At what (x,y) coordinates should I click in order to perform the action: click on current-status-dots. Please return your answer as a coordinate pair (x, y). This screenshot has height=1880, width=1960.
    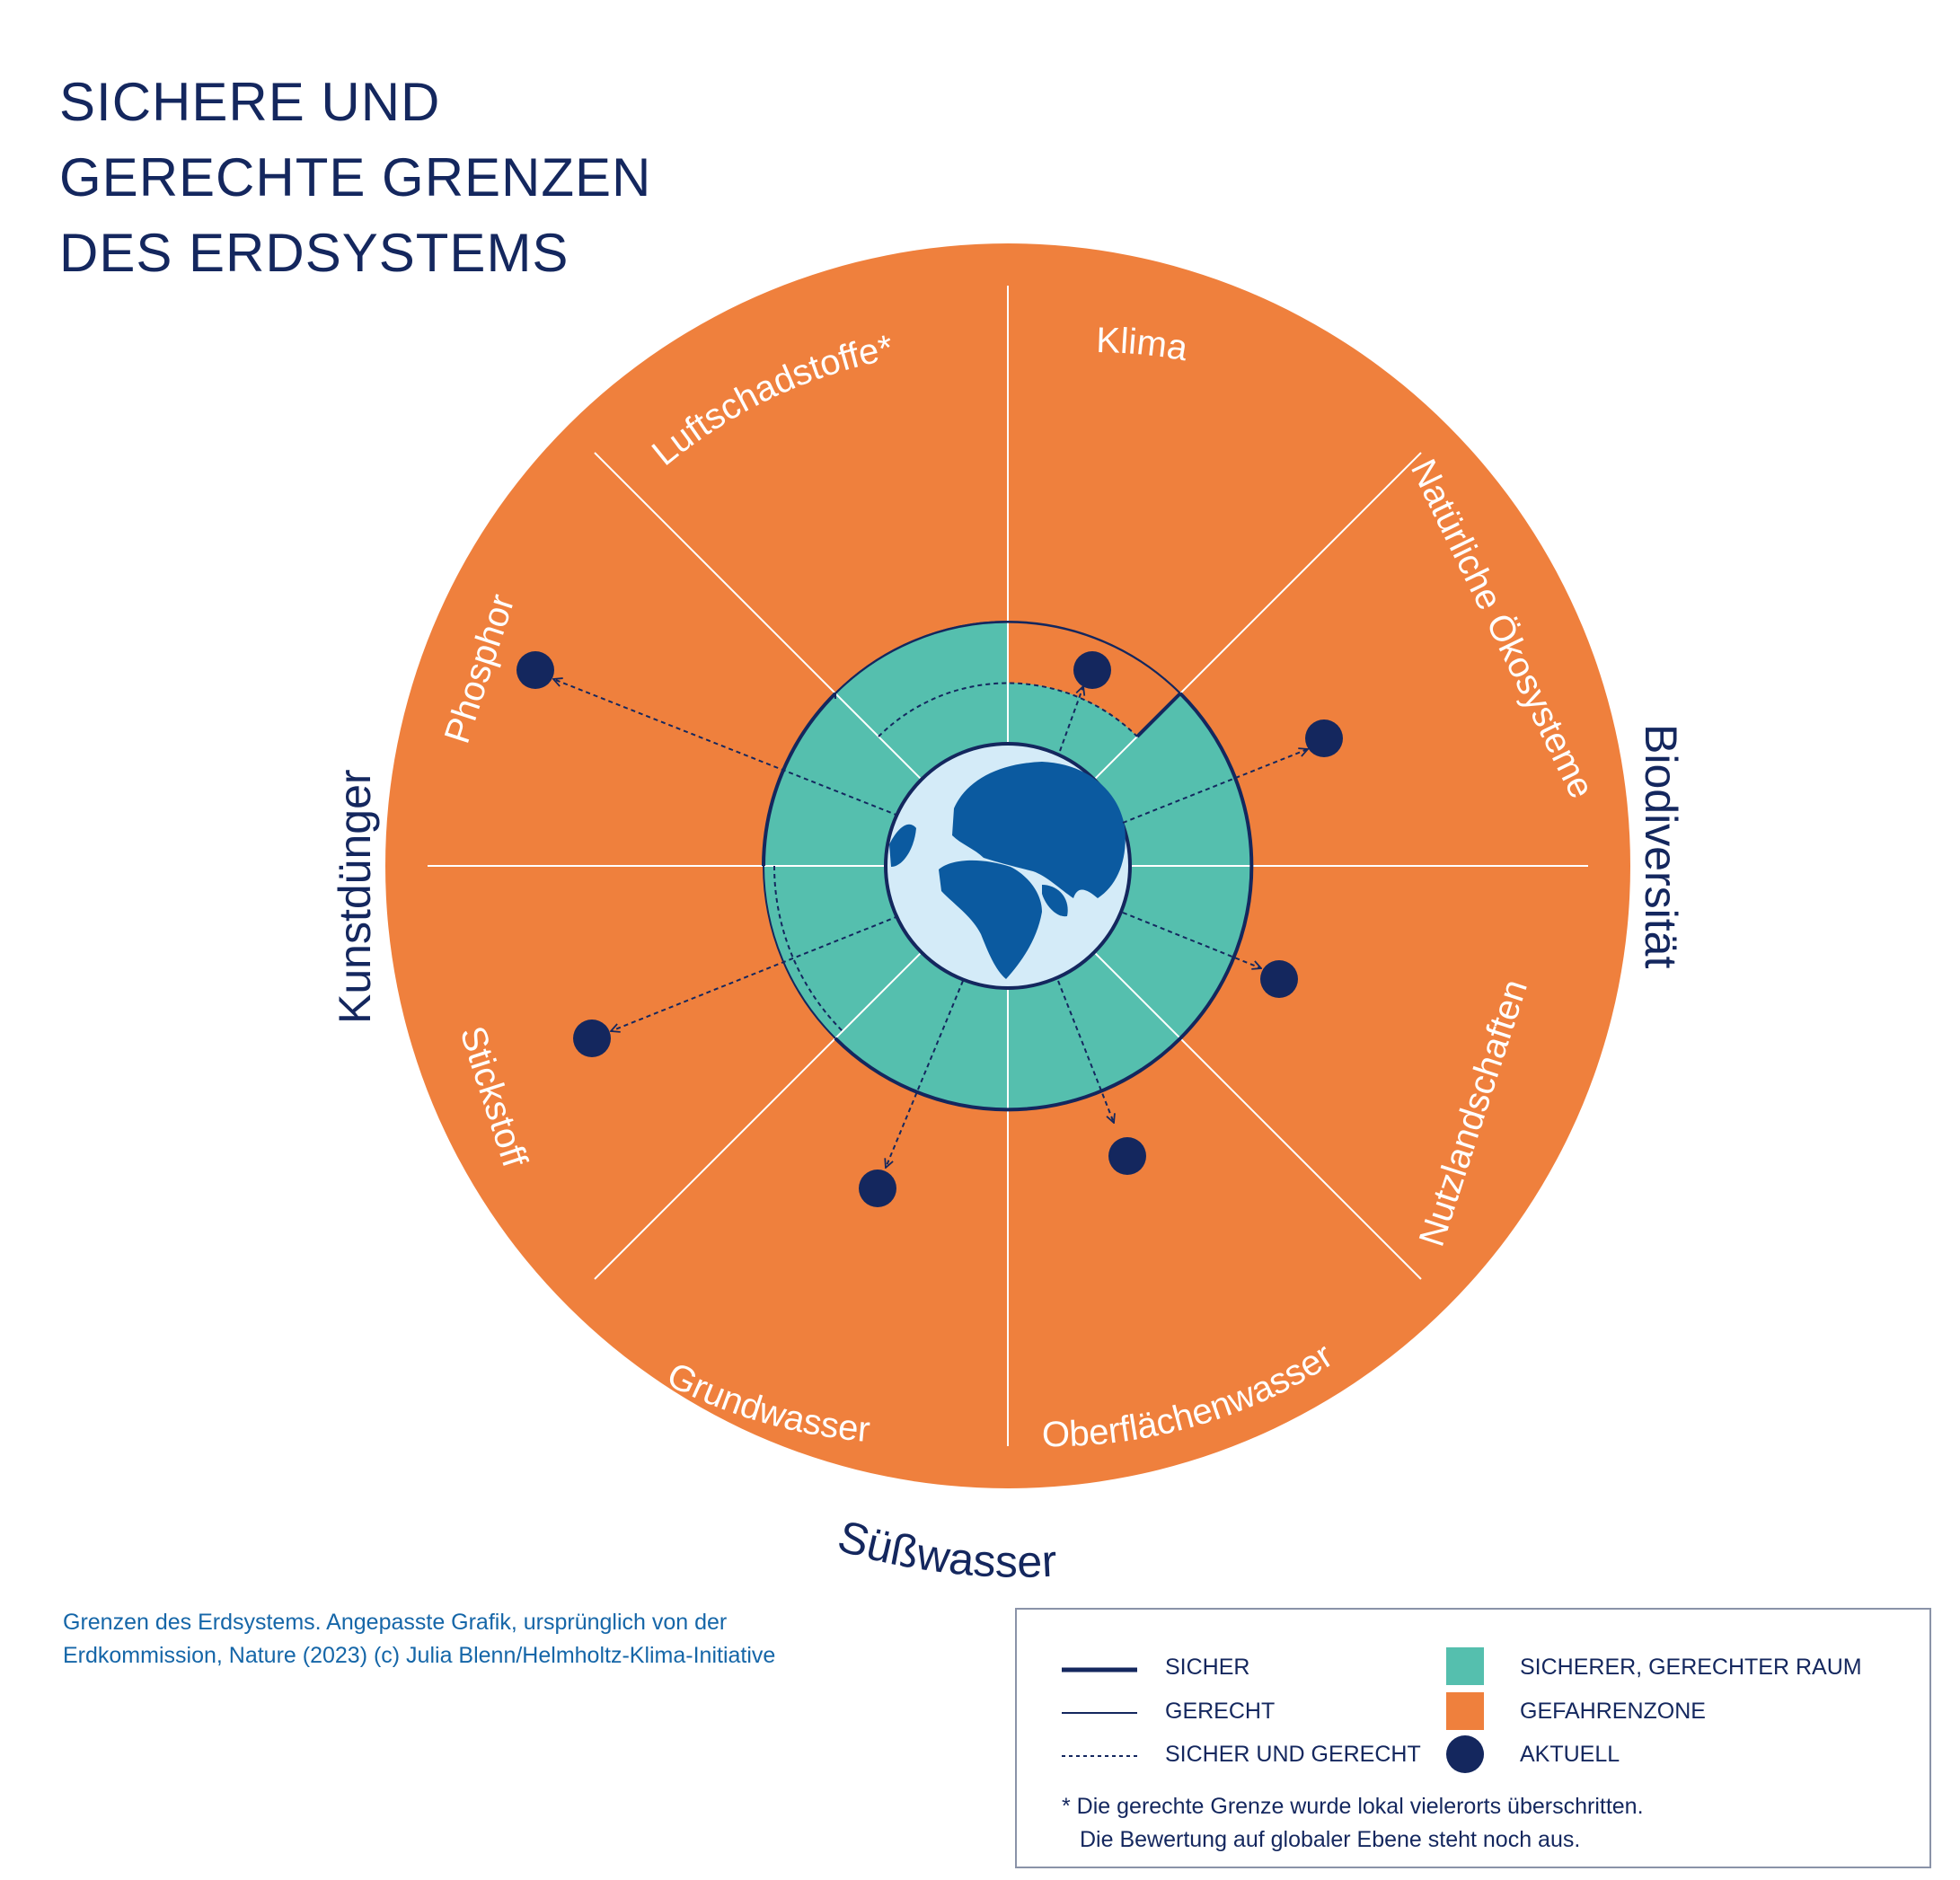
    Looking at the image, I should click on (929, 929).